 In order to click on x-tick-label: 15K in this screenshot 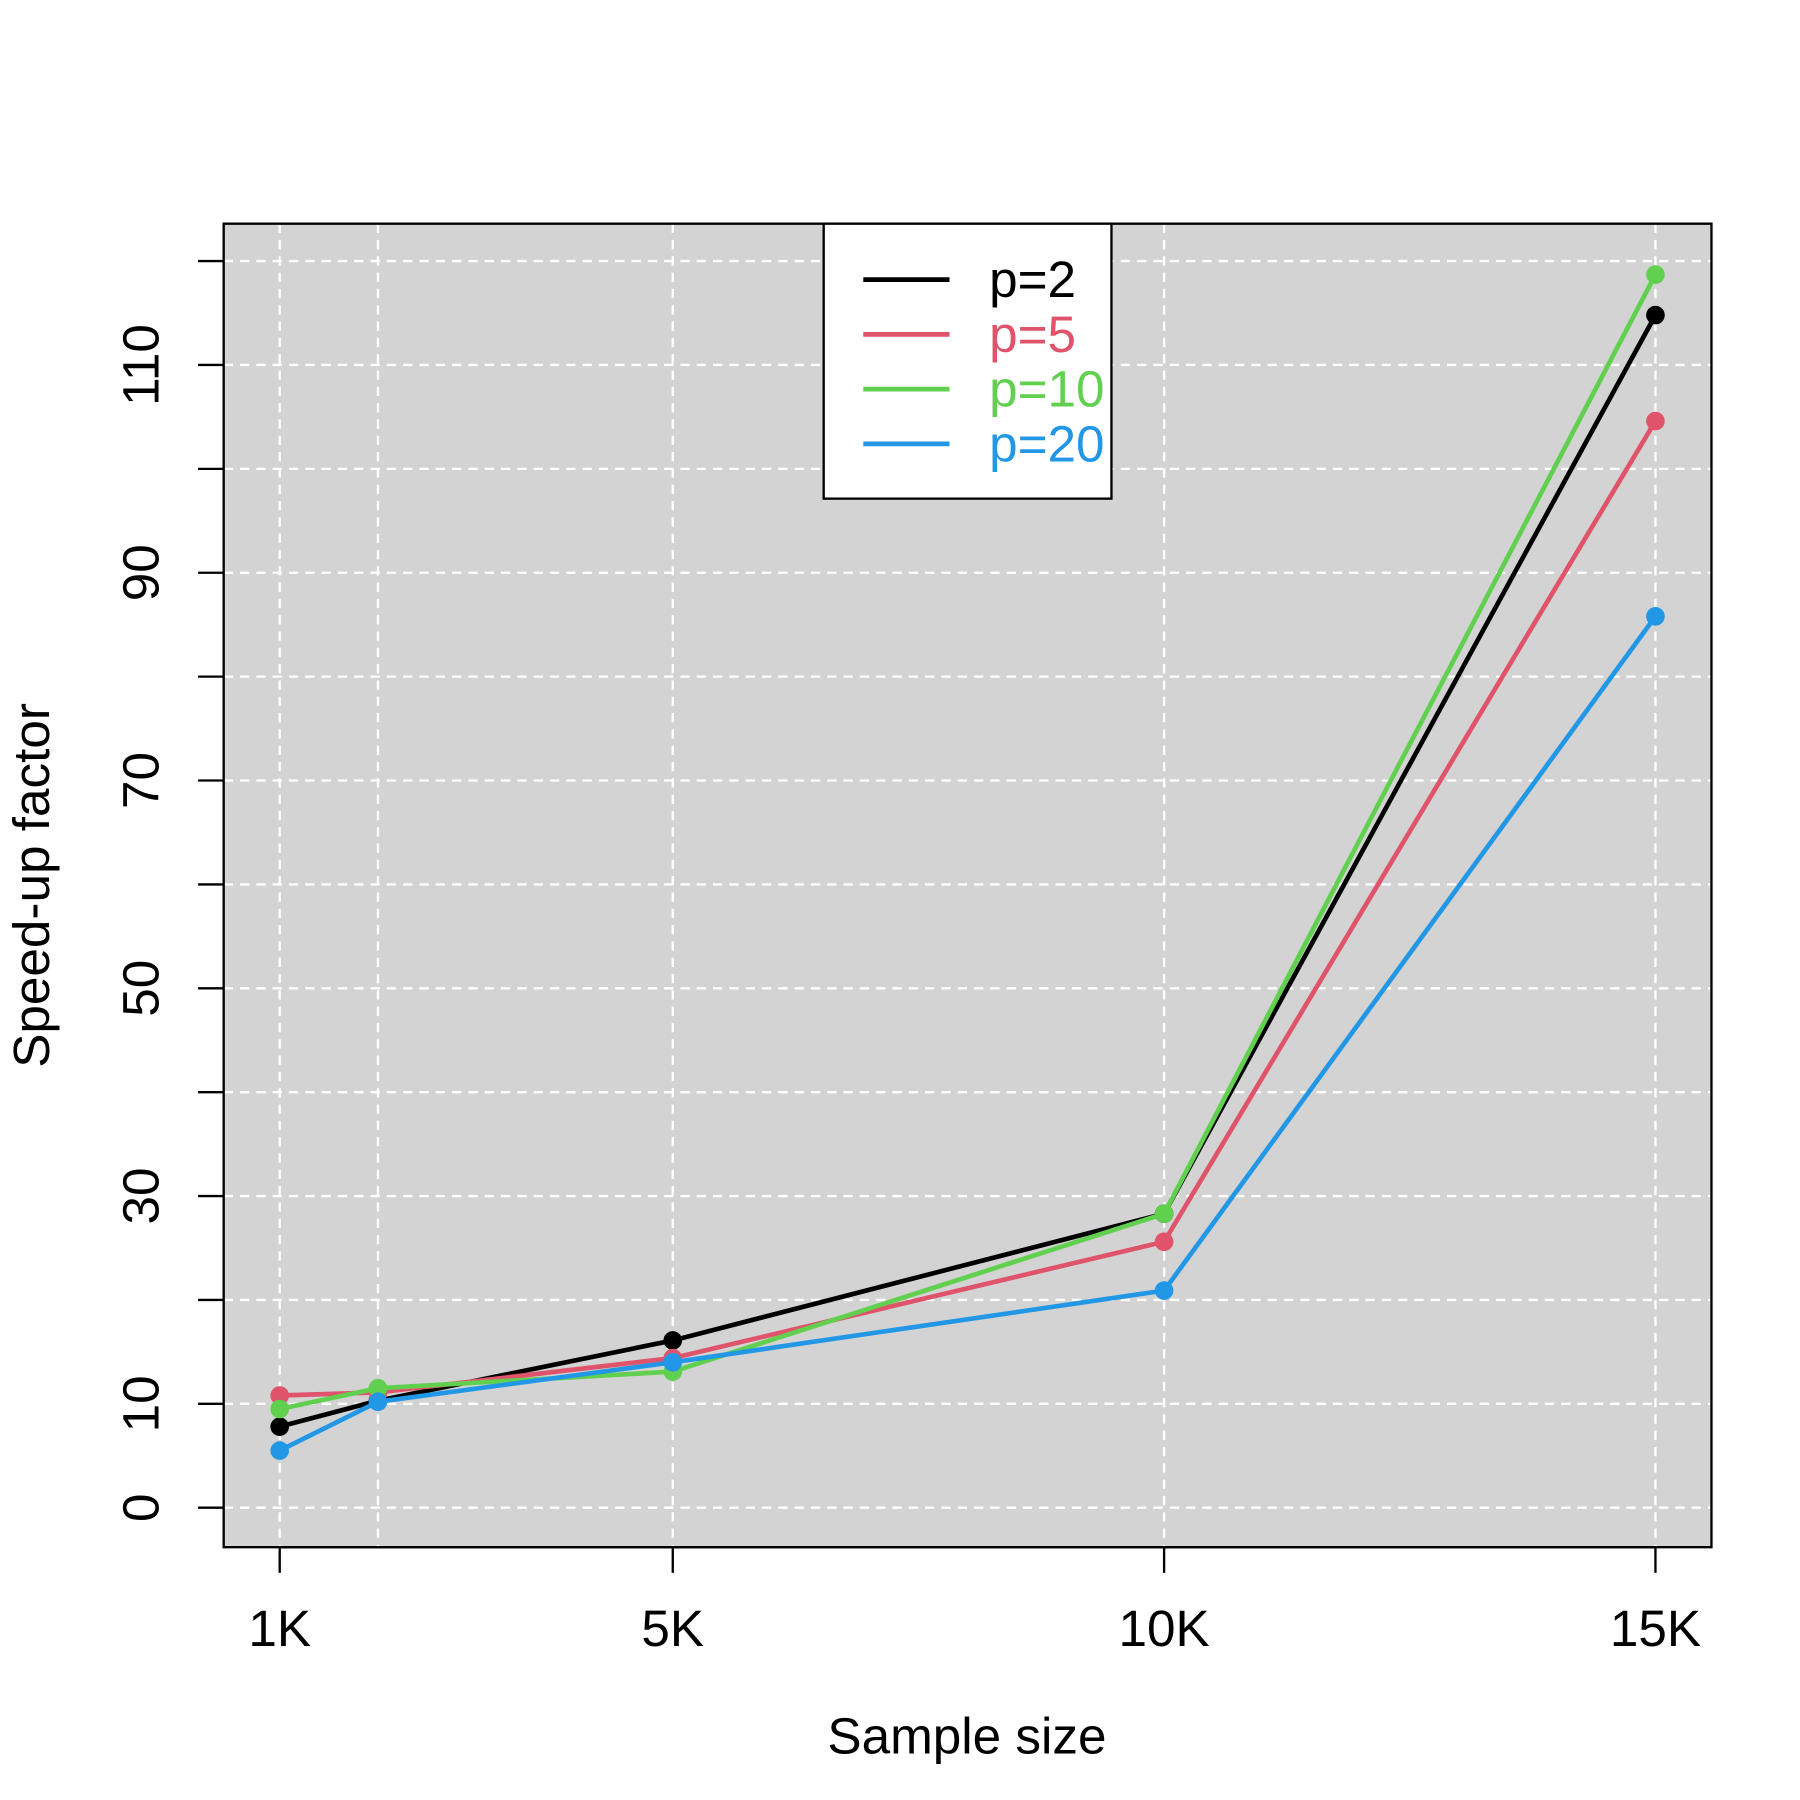, I will do `click(1655, 1628)`.